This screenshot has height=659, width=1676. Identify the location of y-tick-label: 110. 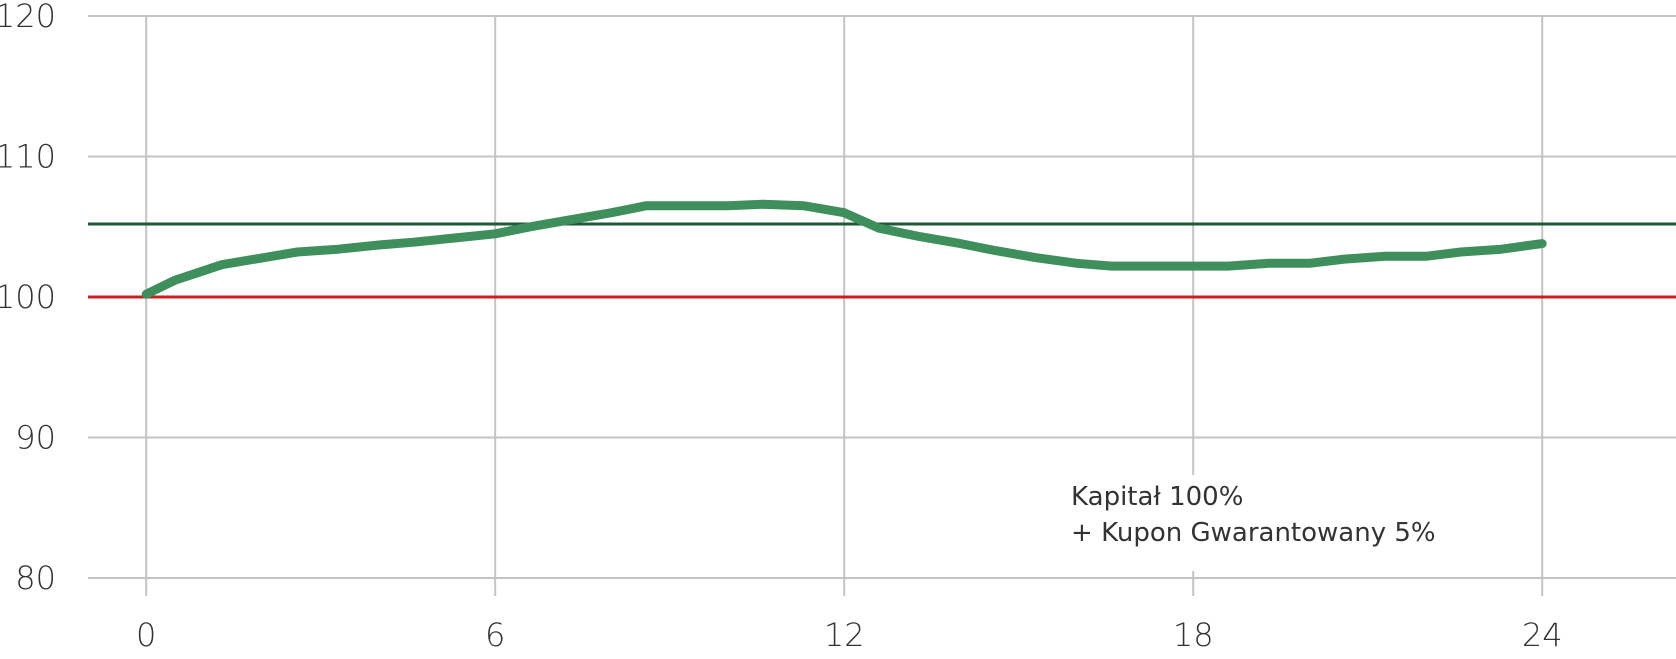
(28, 157).